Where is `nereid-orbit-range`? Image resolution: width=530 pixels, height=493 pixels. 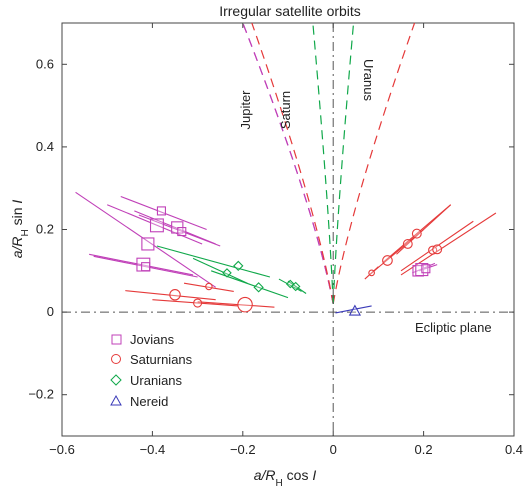
nereid-orbit-range is located at coordinates (353, 309).